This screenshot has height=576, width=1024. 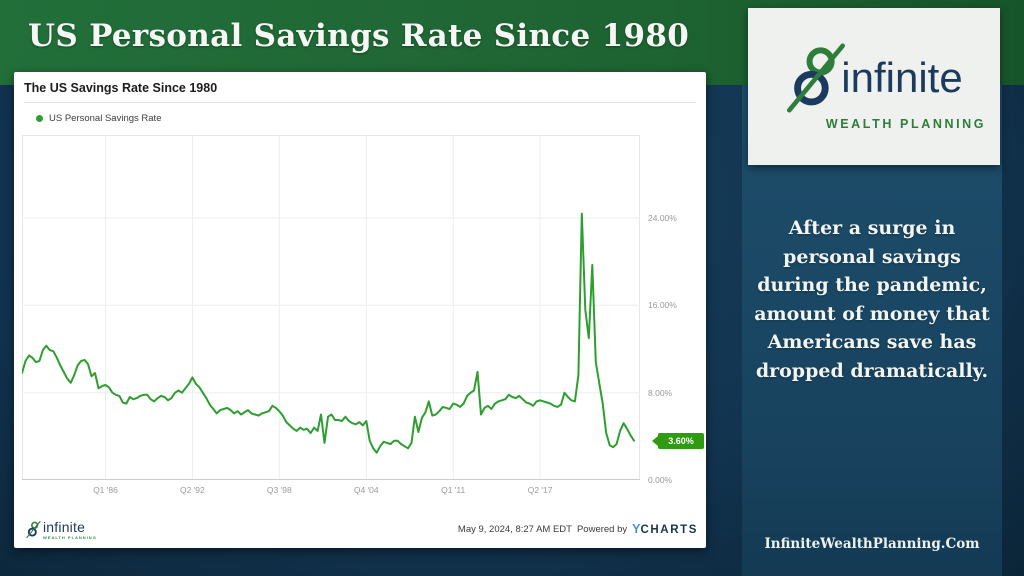 I want to click on legend-dot-icon, so click(x=39, y=118).